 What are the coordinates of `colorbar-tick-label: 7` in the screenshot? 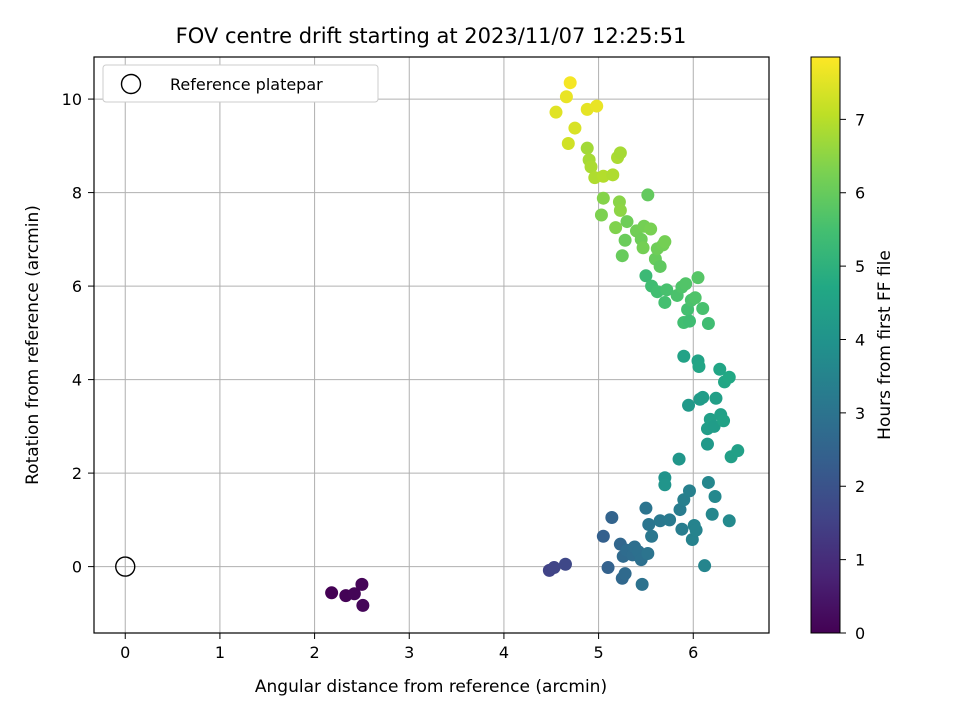 It's located at (860, 119).